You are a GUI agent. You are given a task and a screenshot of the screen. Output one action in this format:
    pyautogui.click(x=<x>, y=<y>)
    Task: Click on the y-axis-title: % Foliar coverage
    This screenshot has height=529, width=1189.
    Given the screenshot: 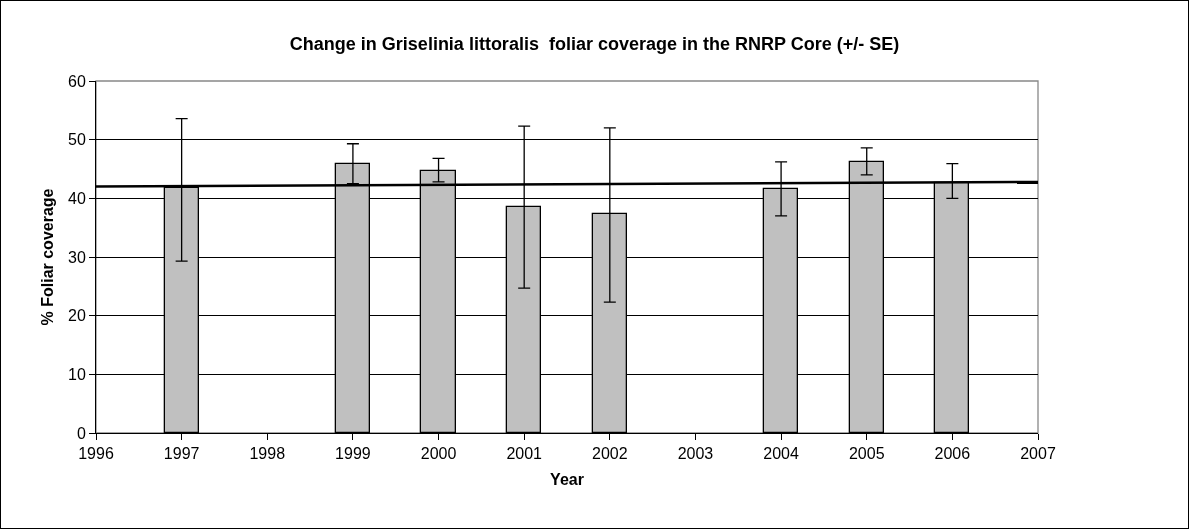 What is the action you would take?
    pyautogui.click(x=47, y=257)
    